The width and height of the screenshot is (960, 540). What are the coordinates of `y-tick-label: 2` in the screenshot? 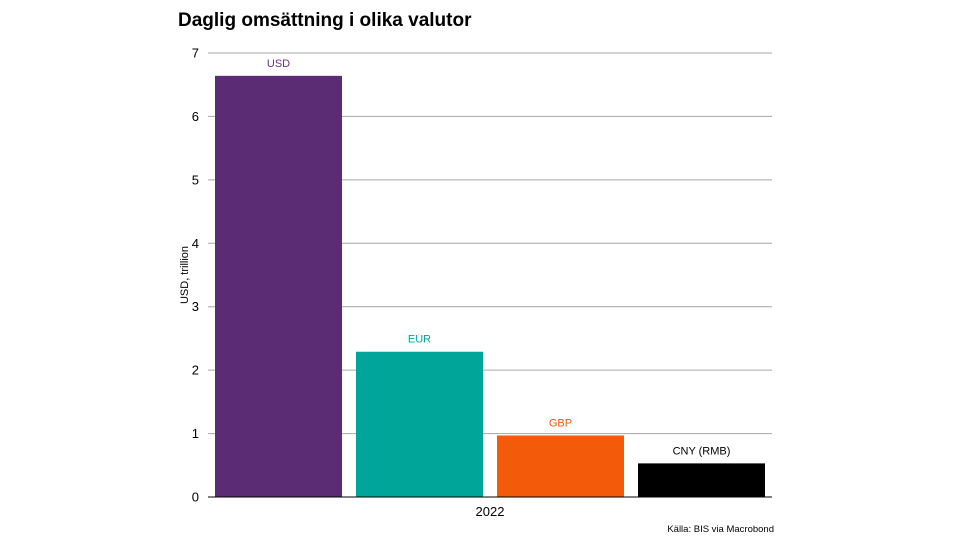 It's located at (195, 370).